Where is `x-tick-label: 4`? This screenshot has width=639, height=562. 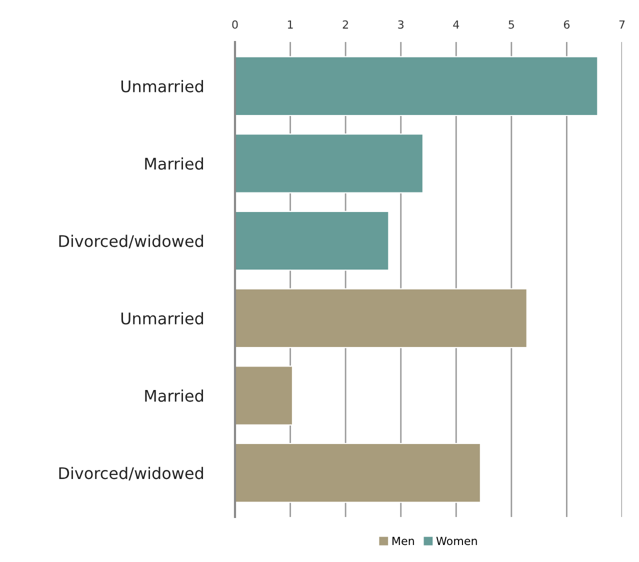 x-tick-label: 4 is located at coordinates (456, 24).